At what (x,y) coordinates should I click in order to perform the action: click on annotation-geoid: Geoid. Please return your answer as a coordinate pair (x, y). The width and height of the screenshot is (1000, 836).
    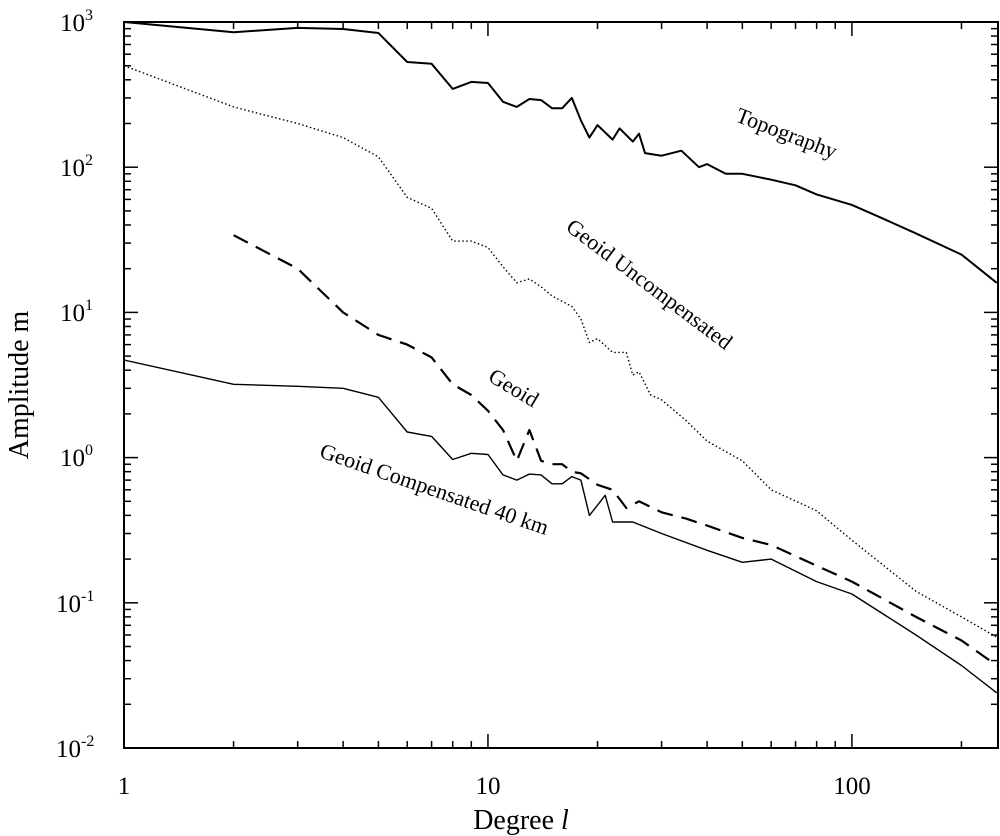
    Looking at the image, I should click on (513, 387).